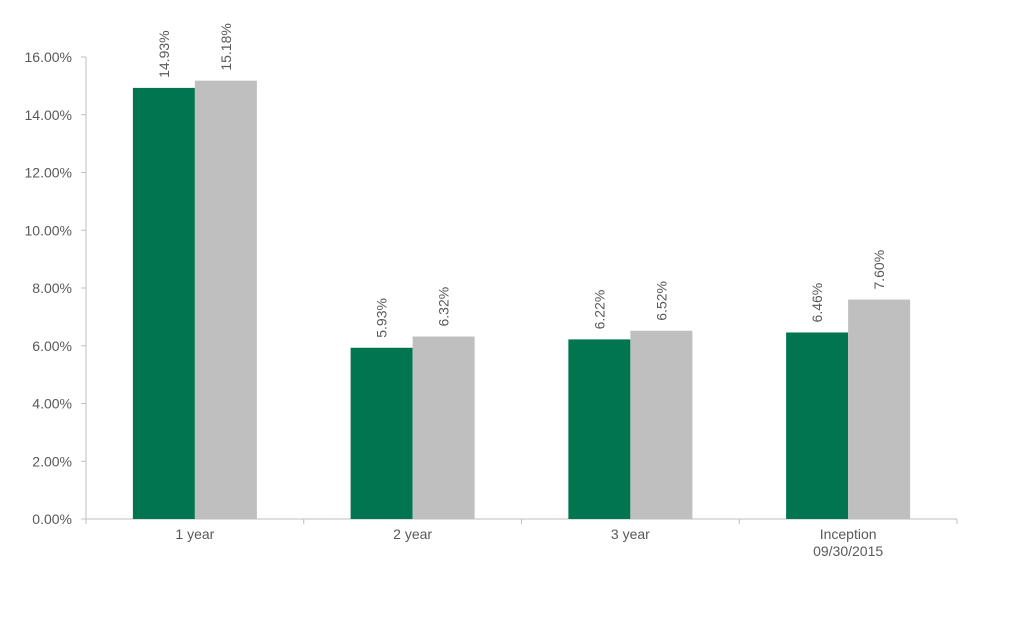 This screenshot has height=624, width=1016. What do you see at coordinates (52, 461) in the screenshot?
I see `y-tick-label: 2.00%` at bounding box center [52, 461].